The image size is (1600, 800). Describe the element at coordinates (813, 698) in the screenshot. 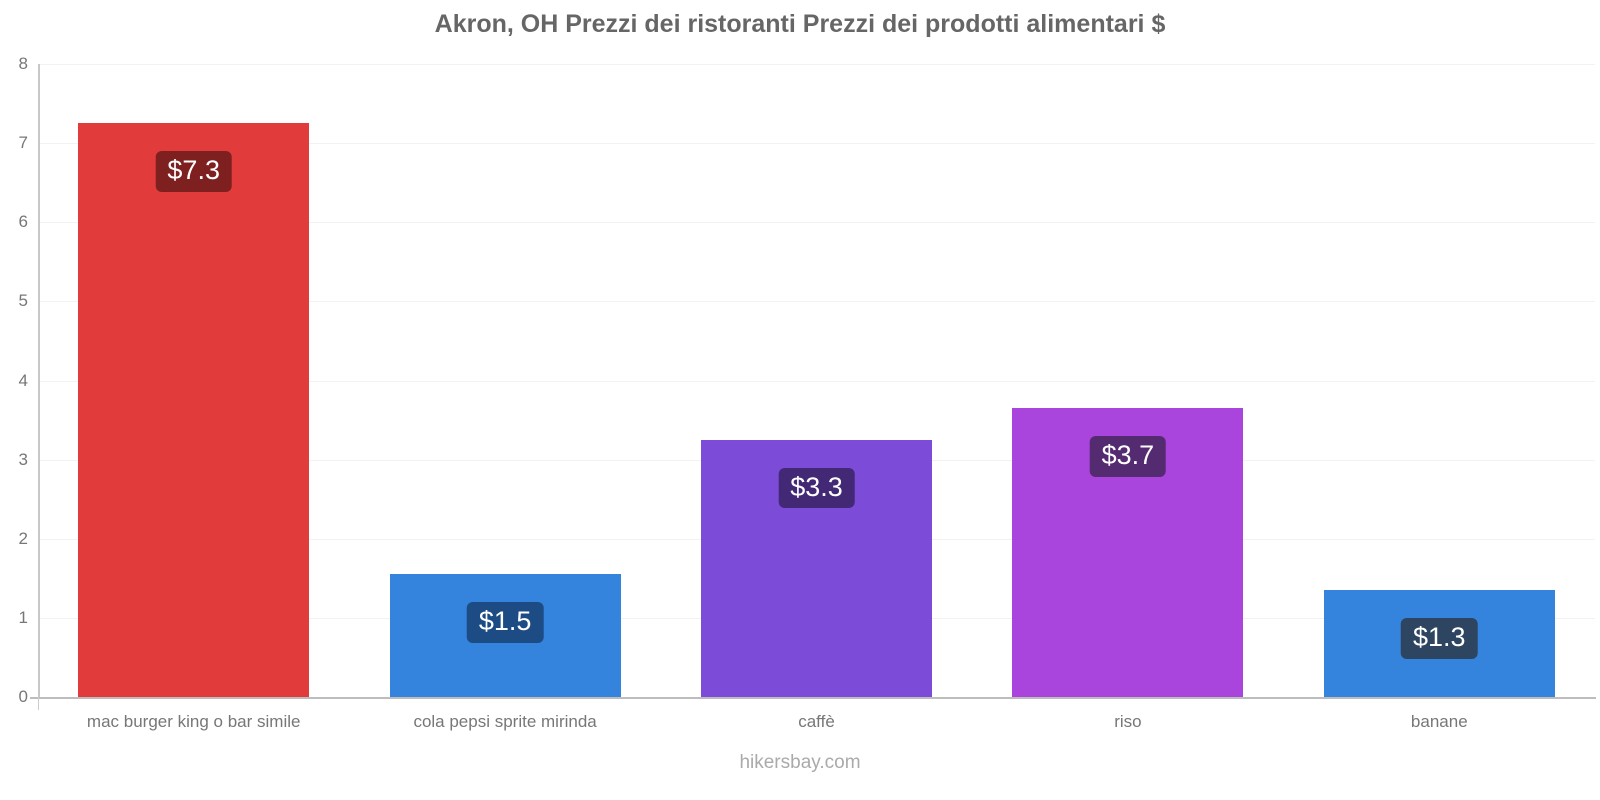

I see `x-axis-line` at that location.